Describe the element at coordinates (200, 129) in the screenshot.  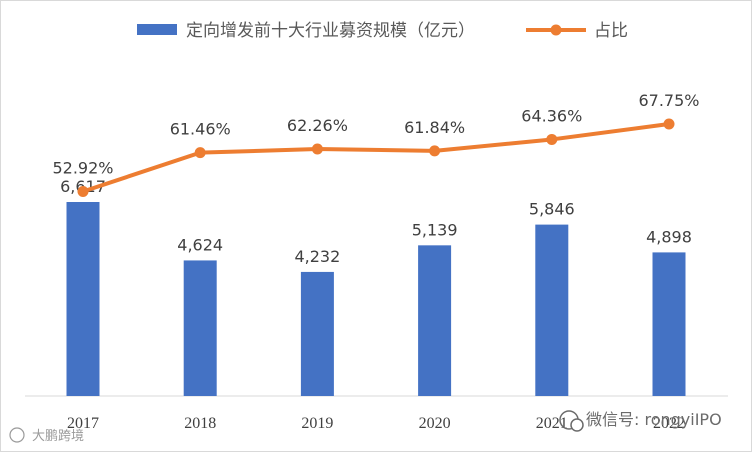
I see `pct-label-2018: 61.46%` at that location.